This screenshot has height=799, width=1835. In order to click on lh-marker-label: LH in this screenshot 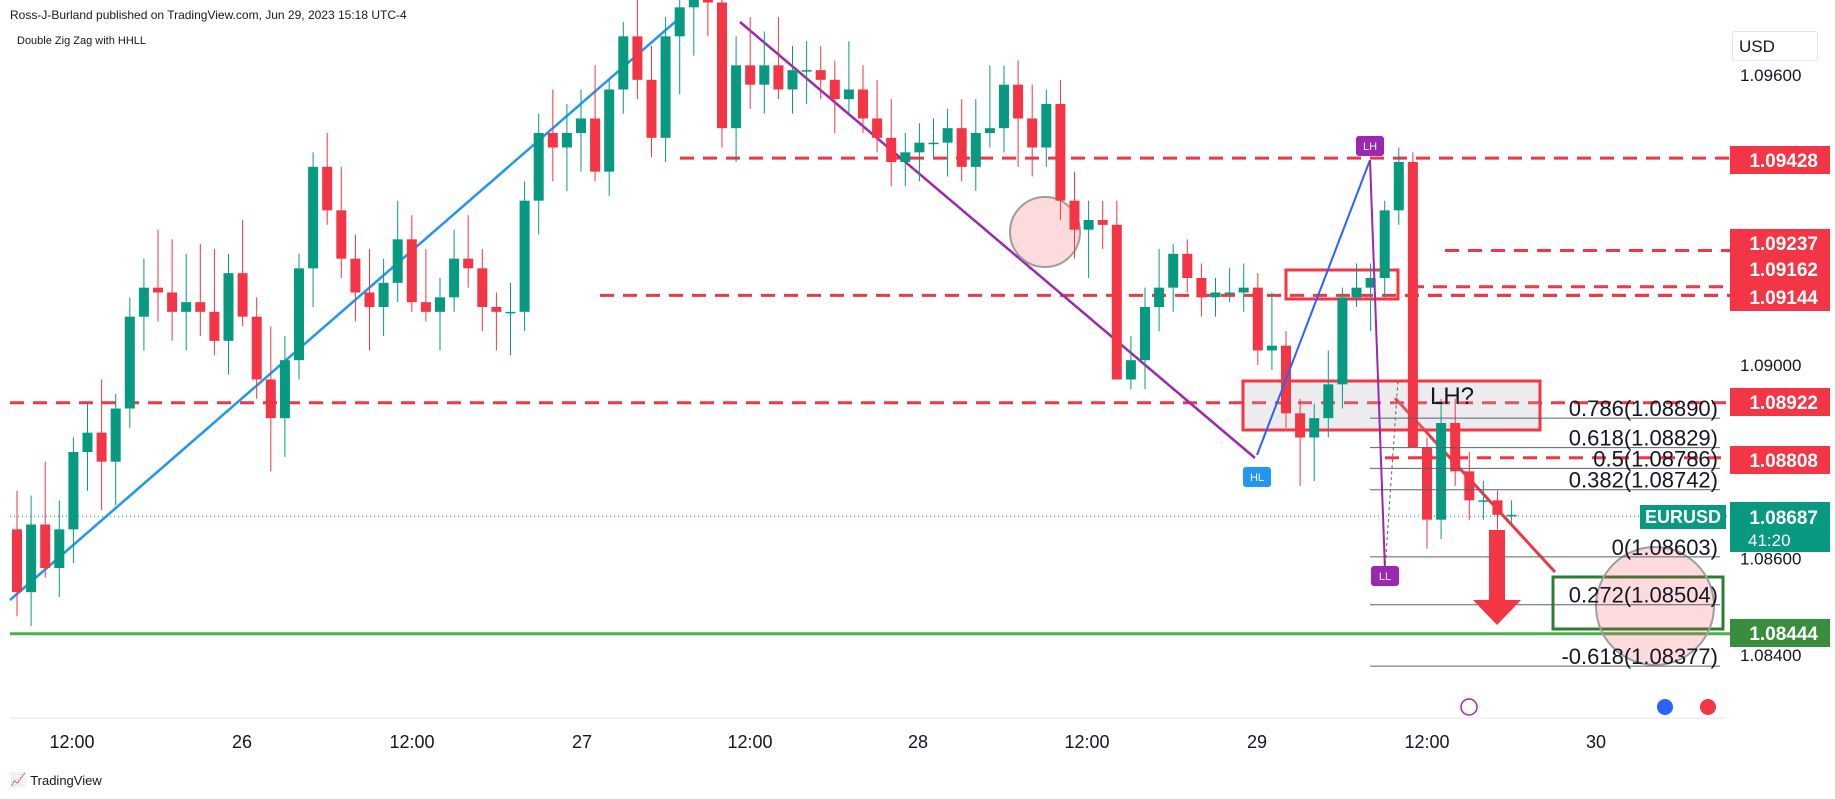, I will do `click(1370, 147)`.